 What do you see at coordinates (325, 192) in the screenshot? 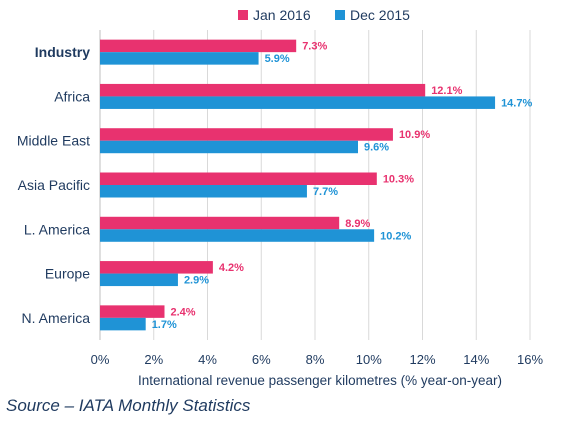
I see `data-label: 7.7%` at bounding box center [325, 192].